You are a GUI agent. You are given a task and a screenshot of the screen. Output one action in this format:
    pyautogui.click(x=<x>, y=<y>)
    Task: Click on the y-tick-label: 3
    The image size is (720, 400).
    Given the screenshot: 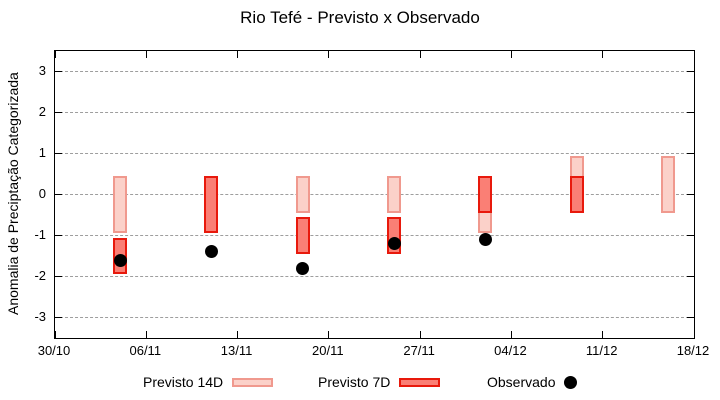 What is the action you would take?
    pyautogui.click(x=42, y=70)
    